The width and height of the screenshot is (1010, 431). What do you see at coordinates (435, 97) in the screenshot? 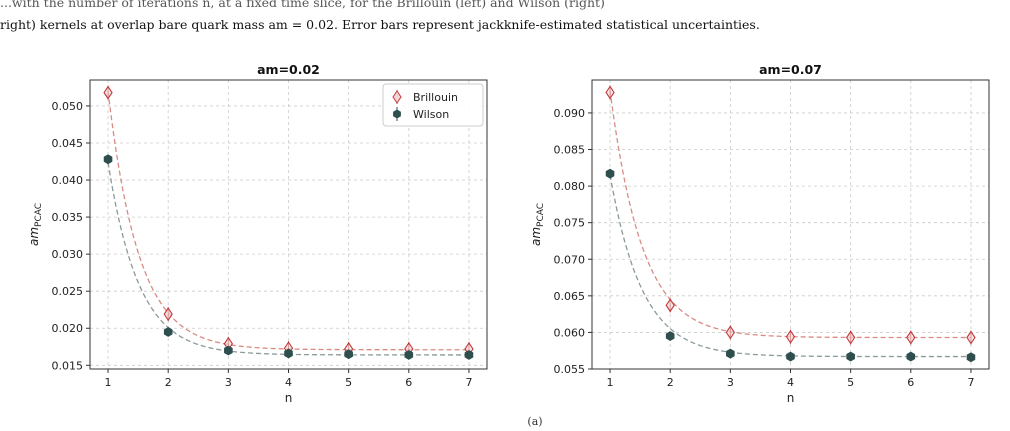
I see `legend-brillouin-label: Brillouin` at bounding box center [435, 97].